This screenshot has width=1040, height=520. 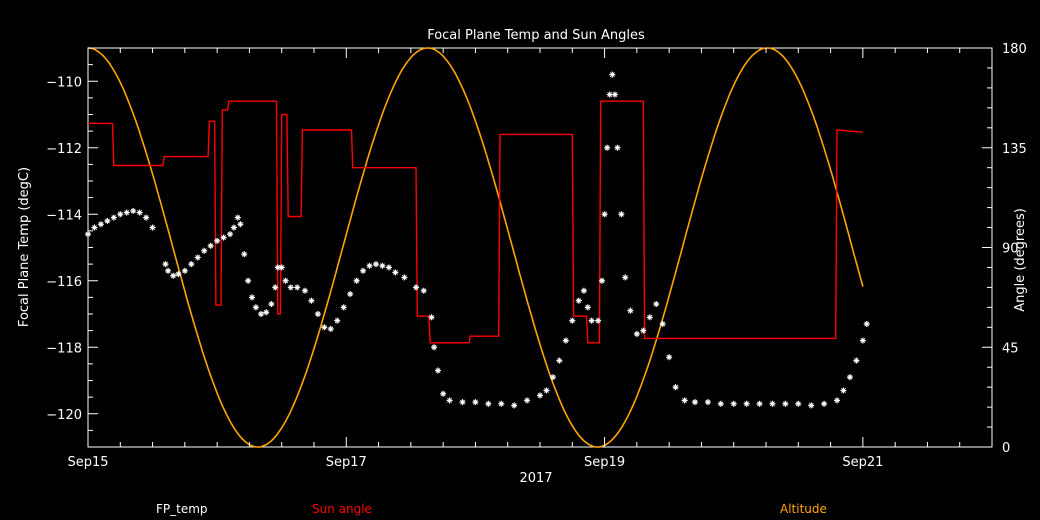 What do you see at coordinates (342, 509) in the screenshot?
I see `legend-sun-angle: Sun angle` at bounding box center [342, 509].